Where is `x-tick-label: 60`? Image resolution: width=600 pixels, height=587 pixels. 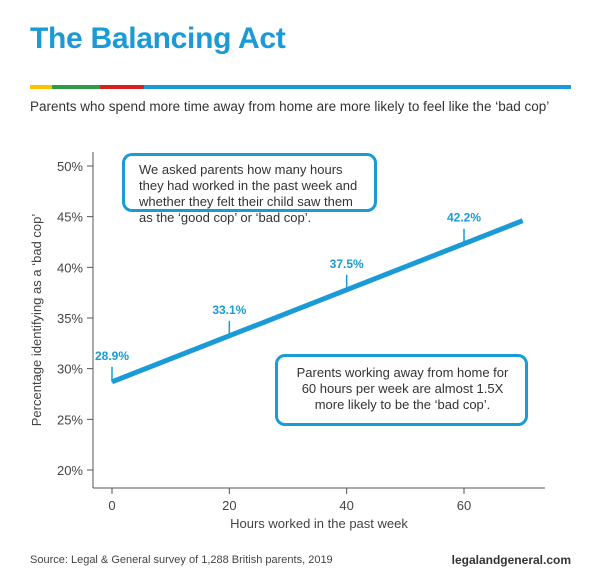 x-tick-label: 60 is located at coordinates (464, 505).